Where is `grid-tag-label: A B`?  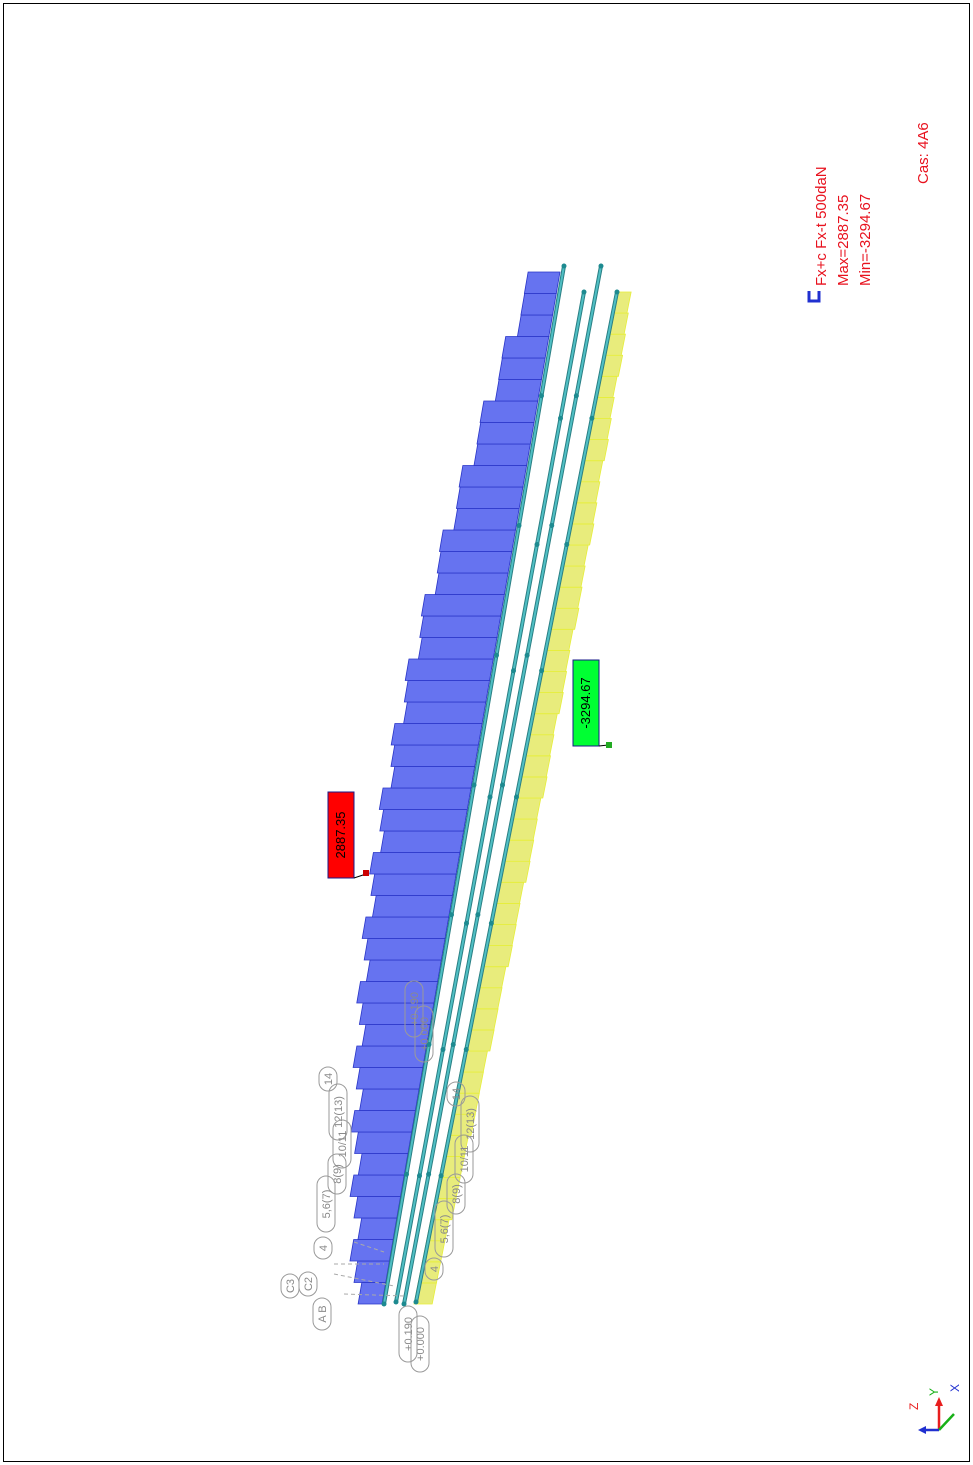 grid-tag-label: A B is located at coordinates (323, 1313).